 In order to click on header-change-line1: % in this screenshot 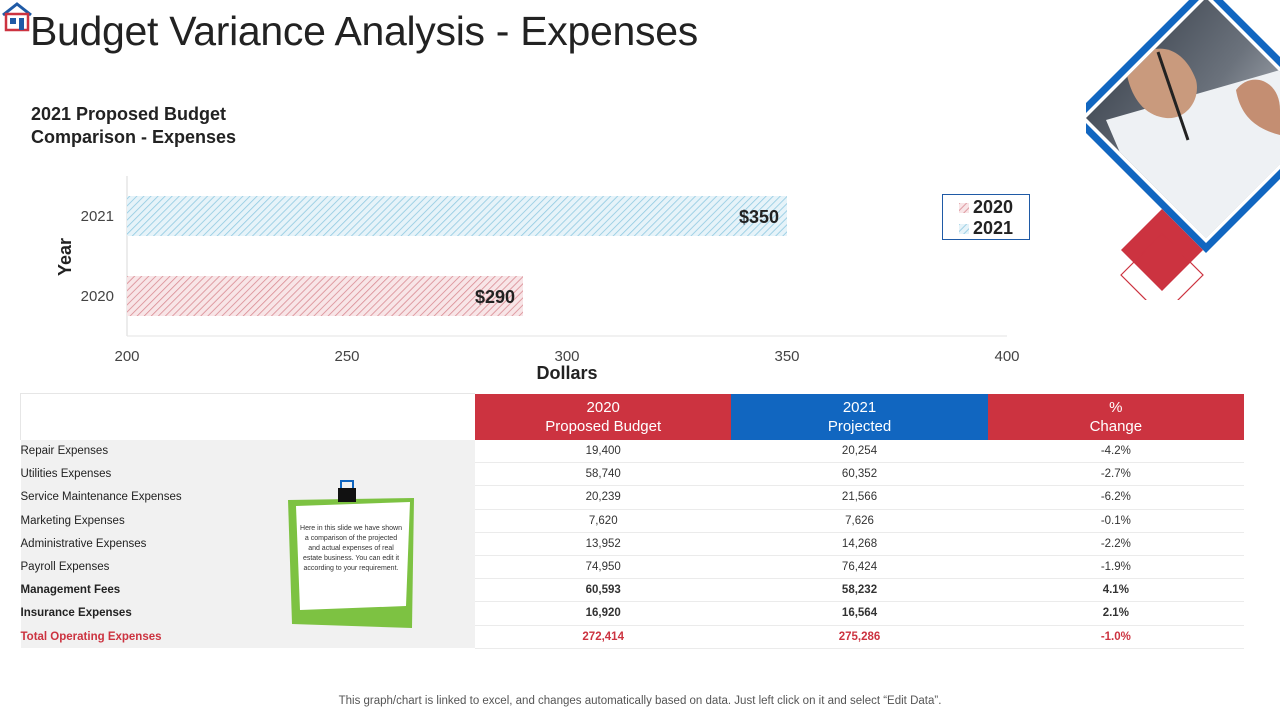, I will do `click(1116, 407)`.